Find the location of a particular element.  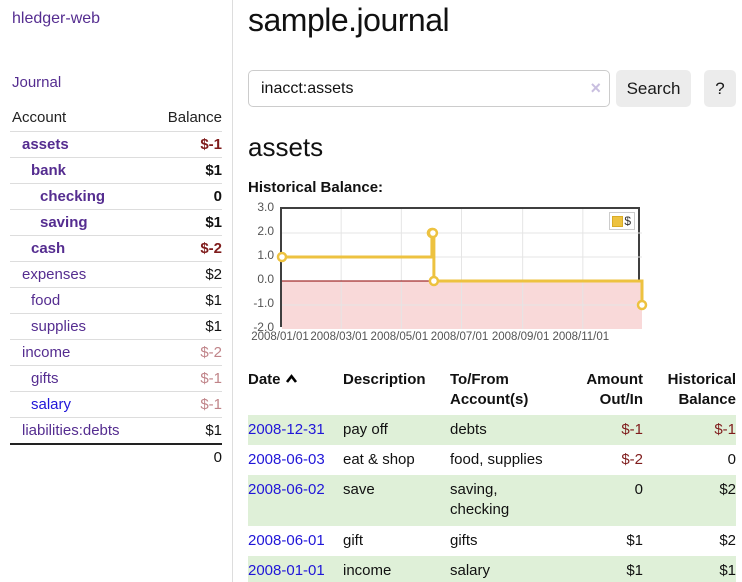

x-axis-tick-label: 2008/01/01 is located at coordinates (280, 337).